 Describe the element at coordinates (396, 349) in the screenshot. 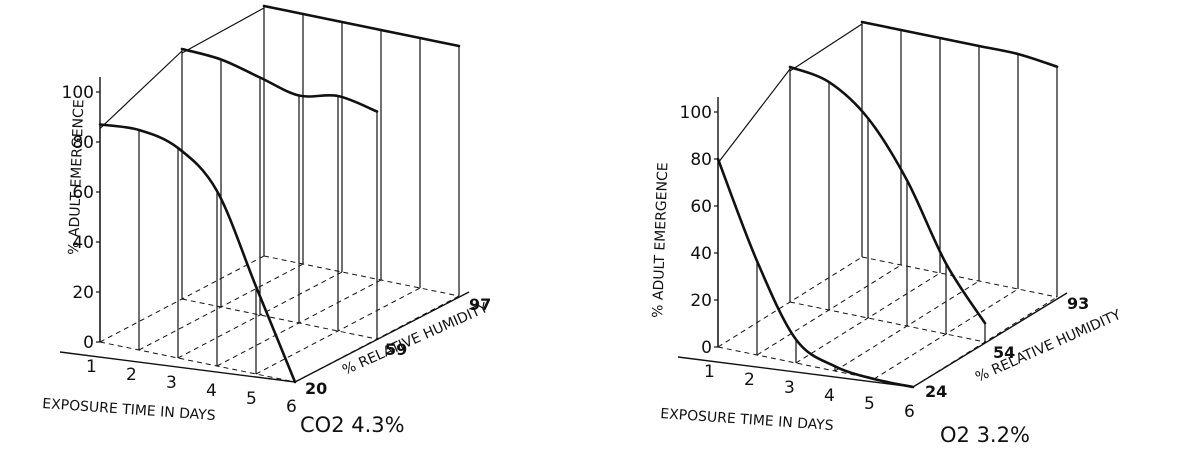

I see `series-label: 59` at that location.